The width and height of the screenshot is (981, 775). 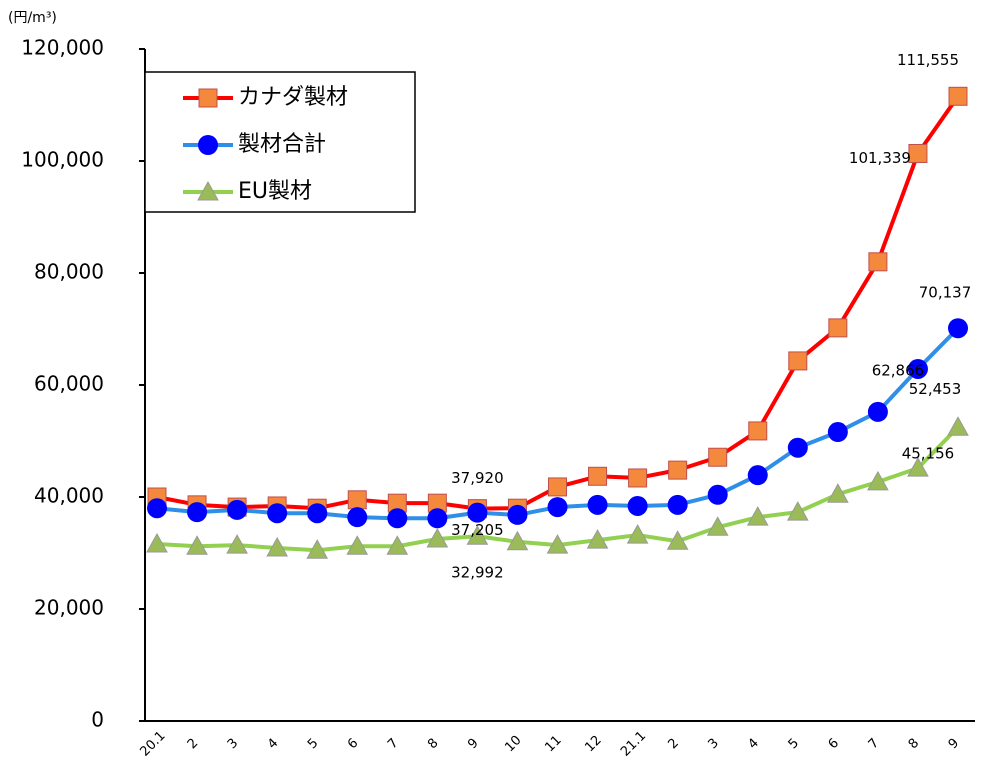 I want to click on data-label: 62,866, so click(x=898, y=370).